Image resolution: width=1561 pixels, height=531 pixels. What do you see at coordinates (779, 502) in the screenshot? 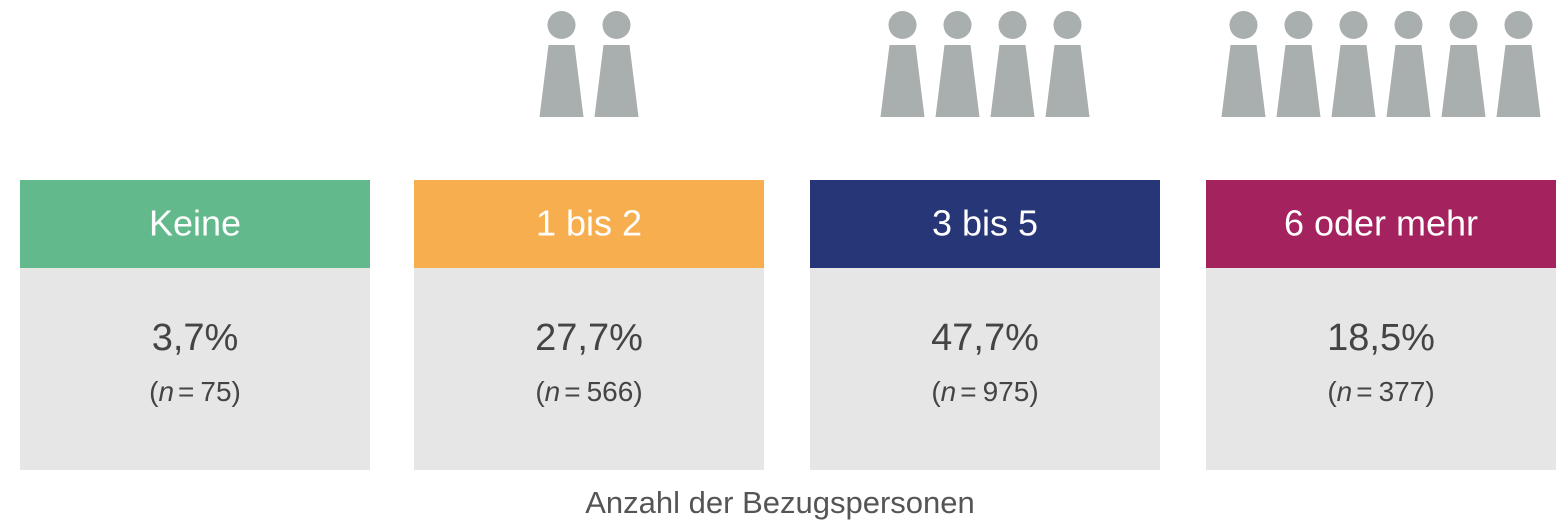
I see `footer: Anzahl der Bezugspersonen` at bounding box center [779, 502].